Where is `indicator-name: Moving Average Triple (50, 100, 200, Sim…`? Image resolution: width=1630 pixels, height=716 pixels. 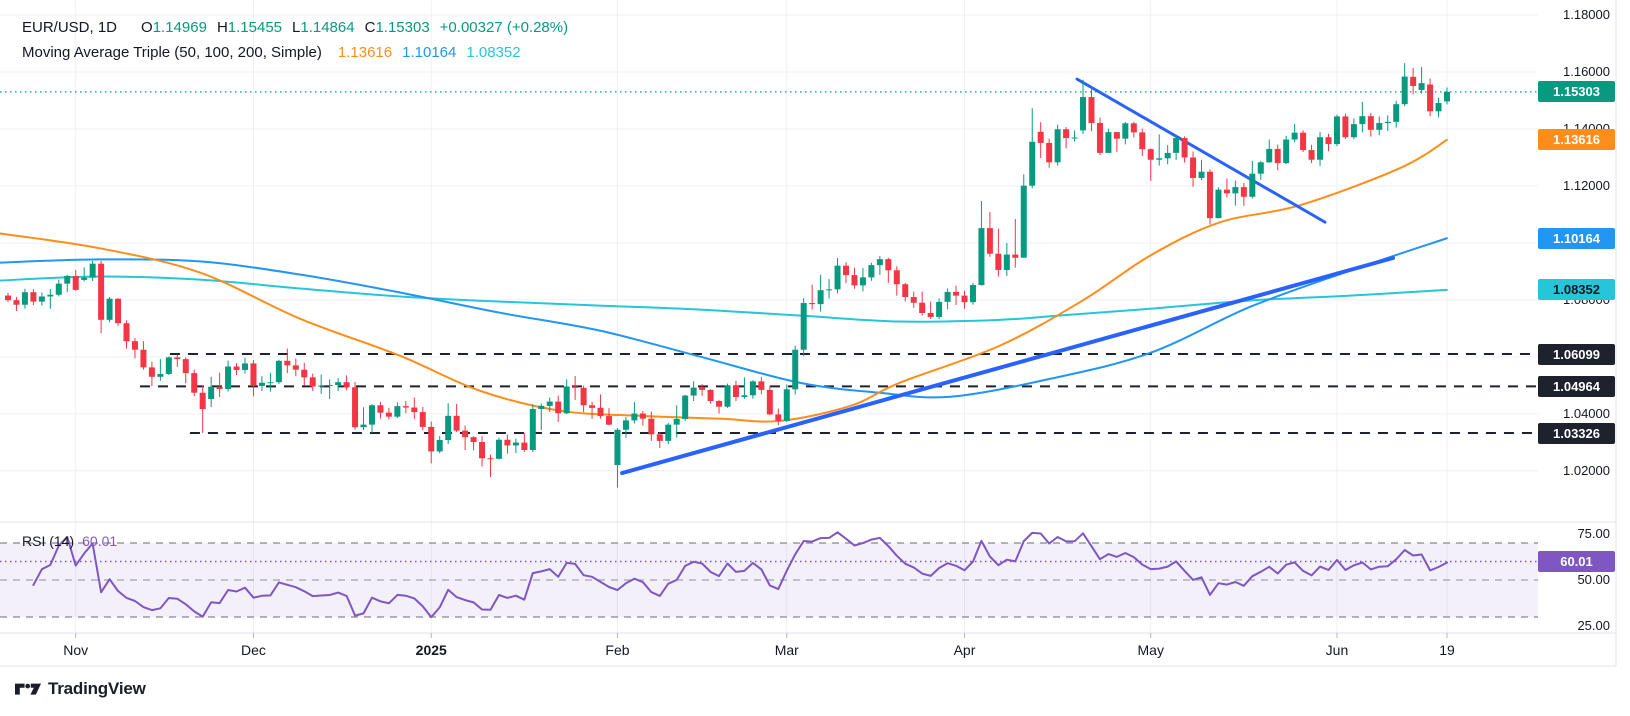
indicator-name: Moving Average Triple (50, 100, 200, Sim… is located at coordinates (172, 52).